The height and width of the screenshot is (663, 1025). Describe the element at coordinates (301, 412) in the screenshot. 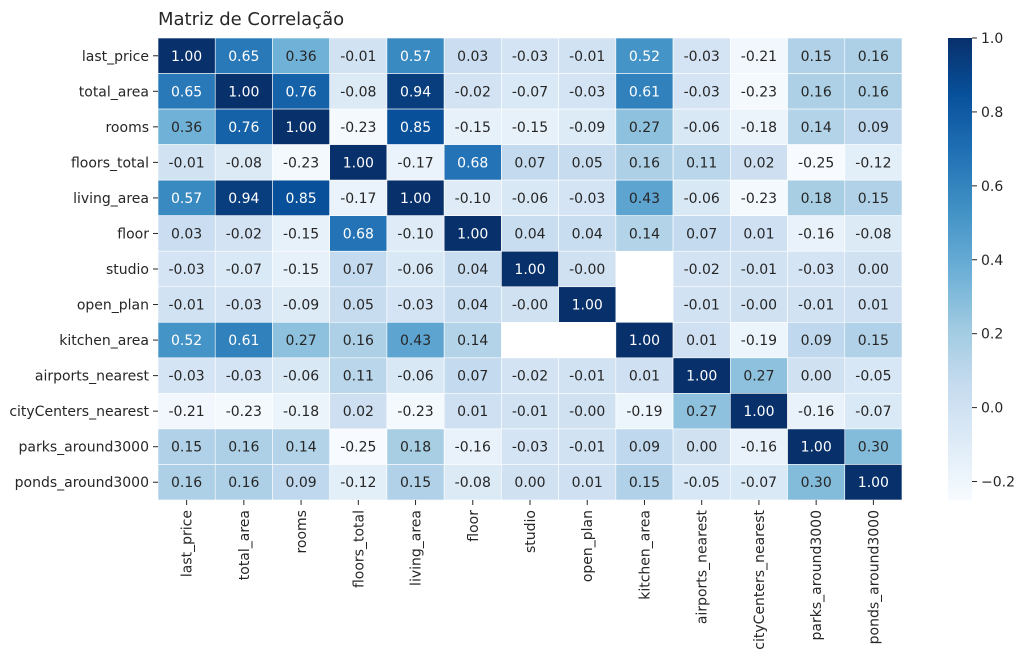

I see `heatmap-cell-label-10-2: -0.18` at that location.